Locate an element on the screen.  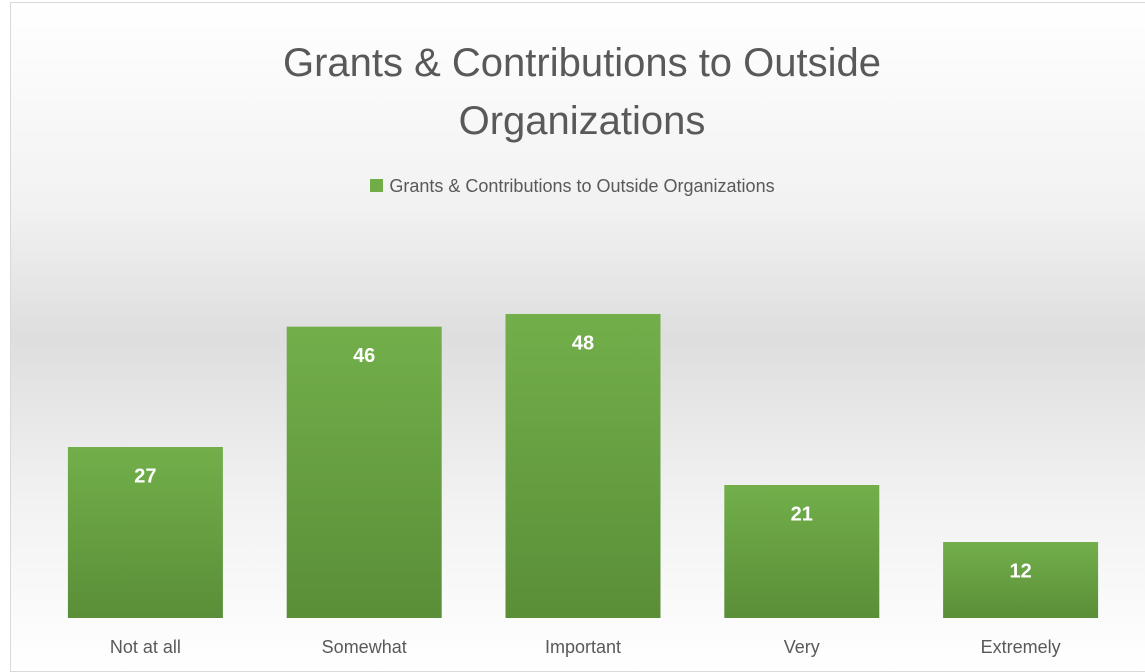
data-label: 27 is located at coordinates (145, 476).